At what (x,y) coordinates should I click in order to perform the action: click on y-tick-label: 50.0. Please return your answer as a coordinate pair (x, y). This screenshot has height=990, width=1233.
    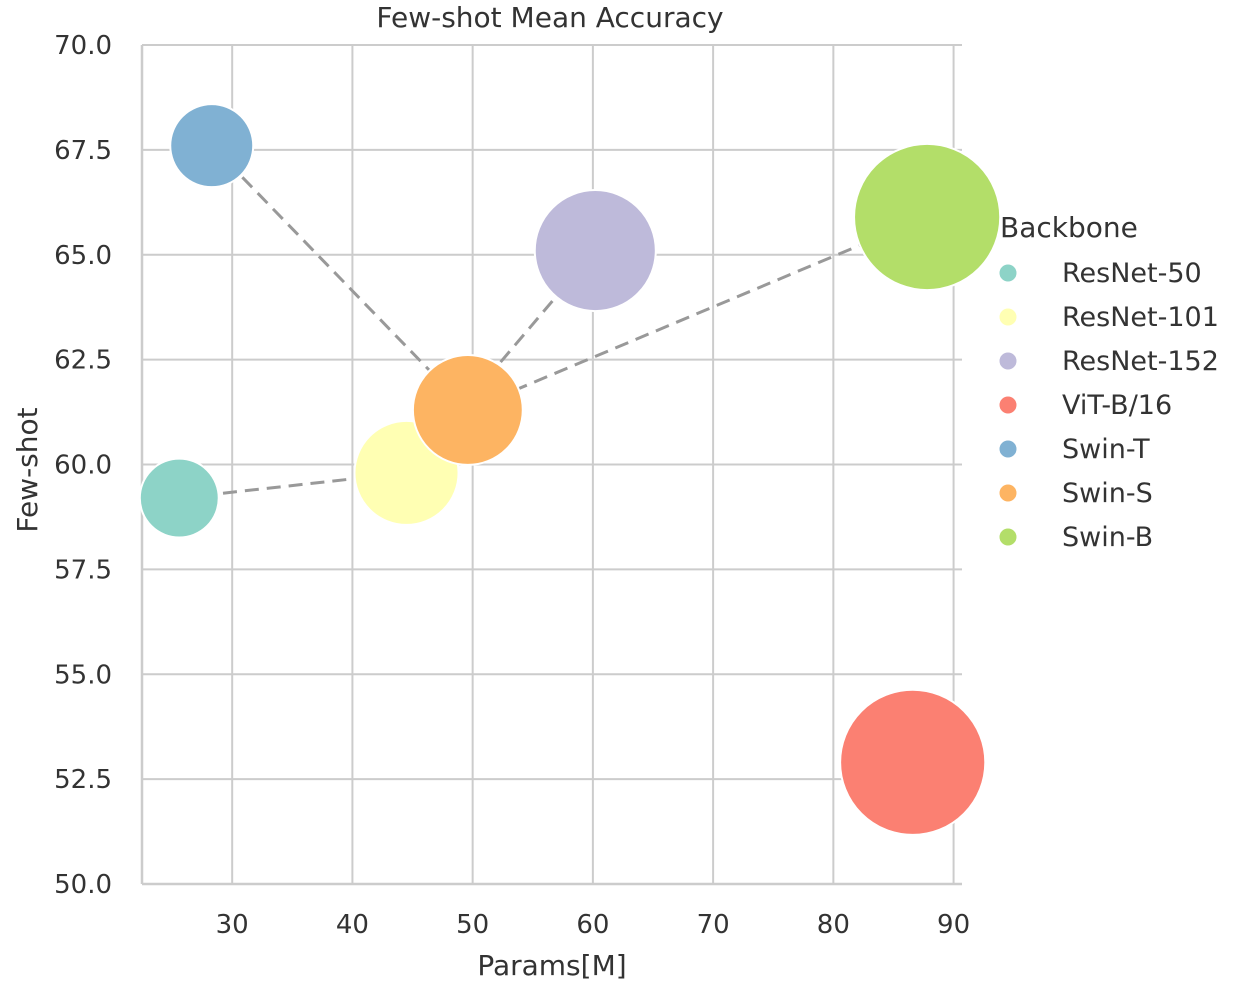
    Looking at the image, I should click on (83, 885).